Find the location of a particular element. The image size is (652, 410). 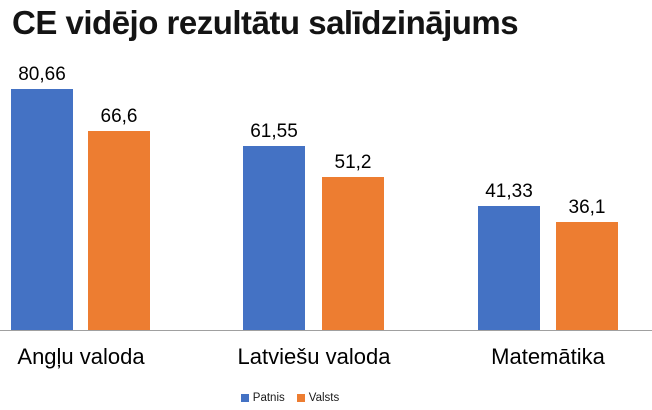

legend-item-patnis: Patnis is located at coordinates (262, 398).